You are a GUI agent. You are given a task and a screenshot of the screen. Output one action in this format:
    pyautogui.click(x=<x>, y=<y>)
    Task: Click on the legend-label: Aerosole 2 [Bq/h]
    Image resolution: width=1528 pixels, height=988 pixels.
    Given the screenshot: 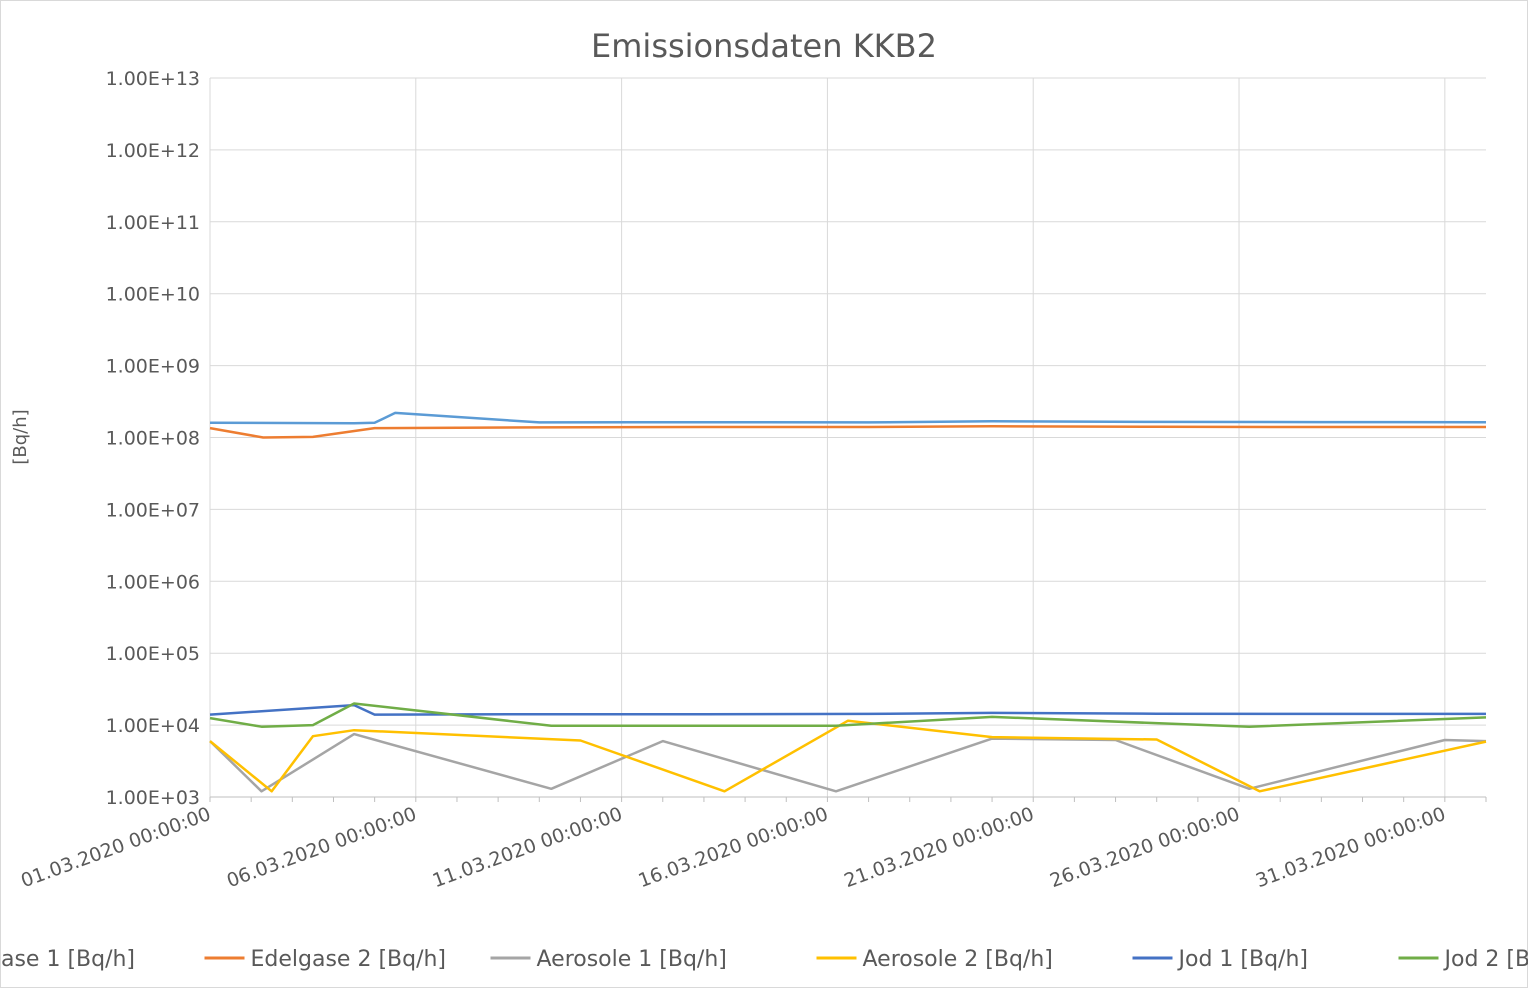 What is the action you would take?
    pyautogui.click(x=958, y=959)
    